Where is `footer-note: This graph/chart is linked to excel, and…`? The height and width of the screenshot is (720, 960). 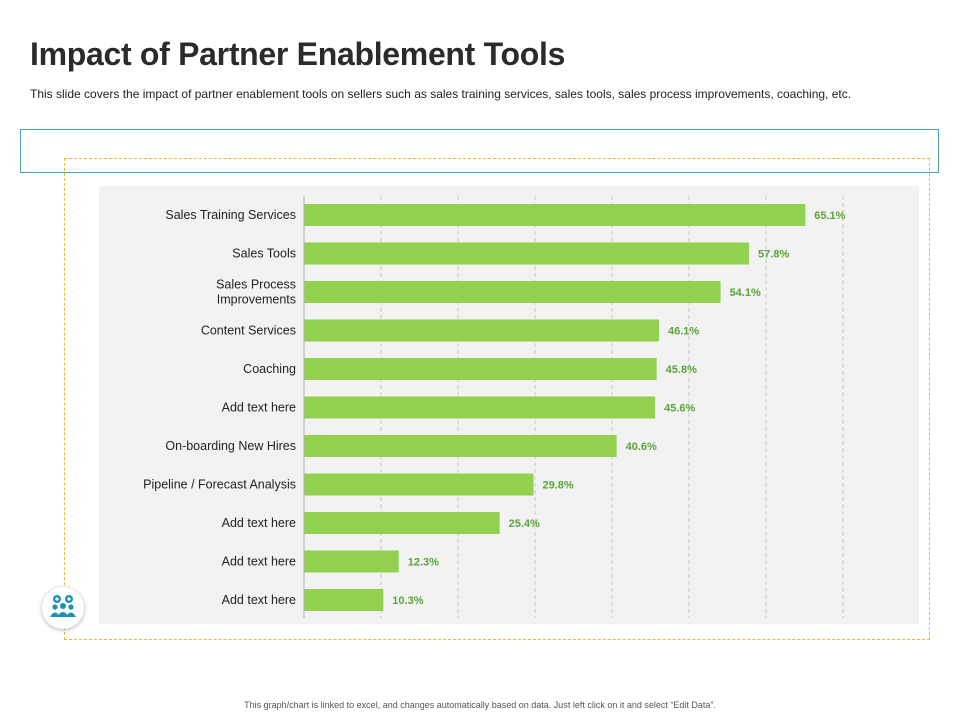 footer-note: This graph/chart is linked to excel, and… is located at coordinates (480, 705).